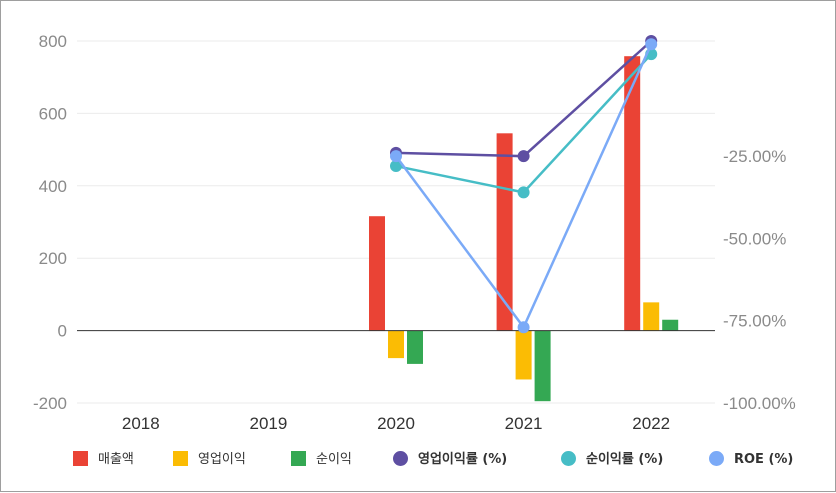 The height and width of the screenshot is (493, 836). What do you see at coordinates (222, 459) in the screenshot?
I see `legend-label: 영업이익` at bounding box center [222, 459].